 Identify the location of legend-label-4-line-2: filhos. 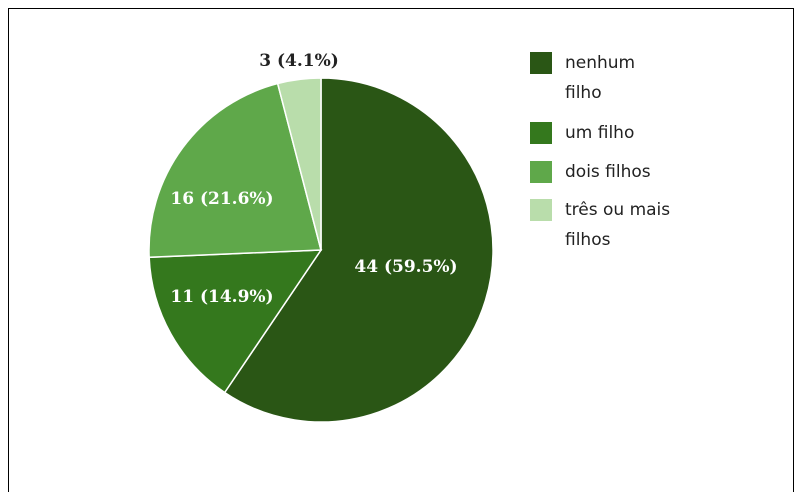
(588, 240).